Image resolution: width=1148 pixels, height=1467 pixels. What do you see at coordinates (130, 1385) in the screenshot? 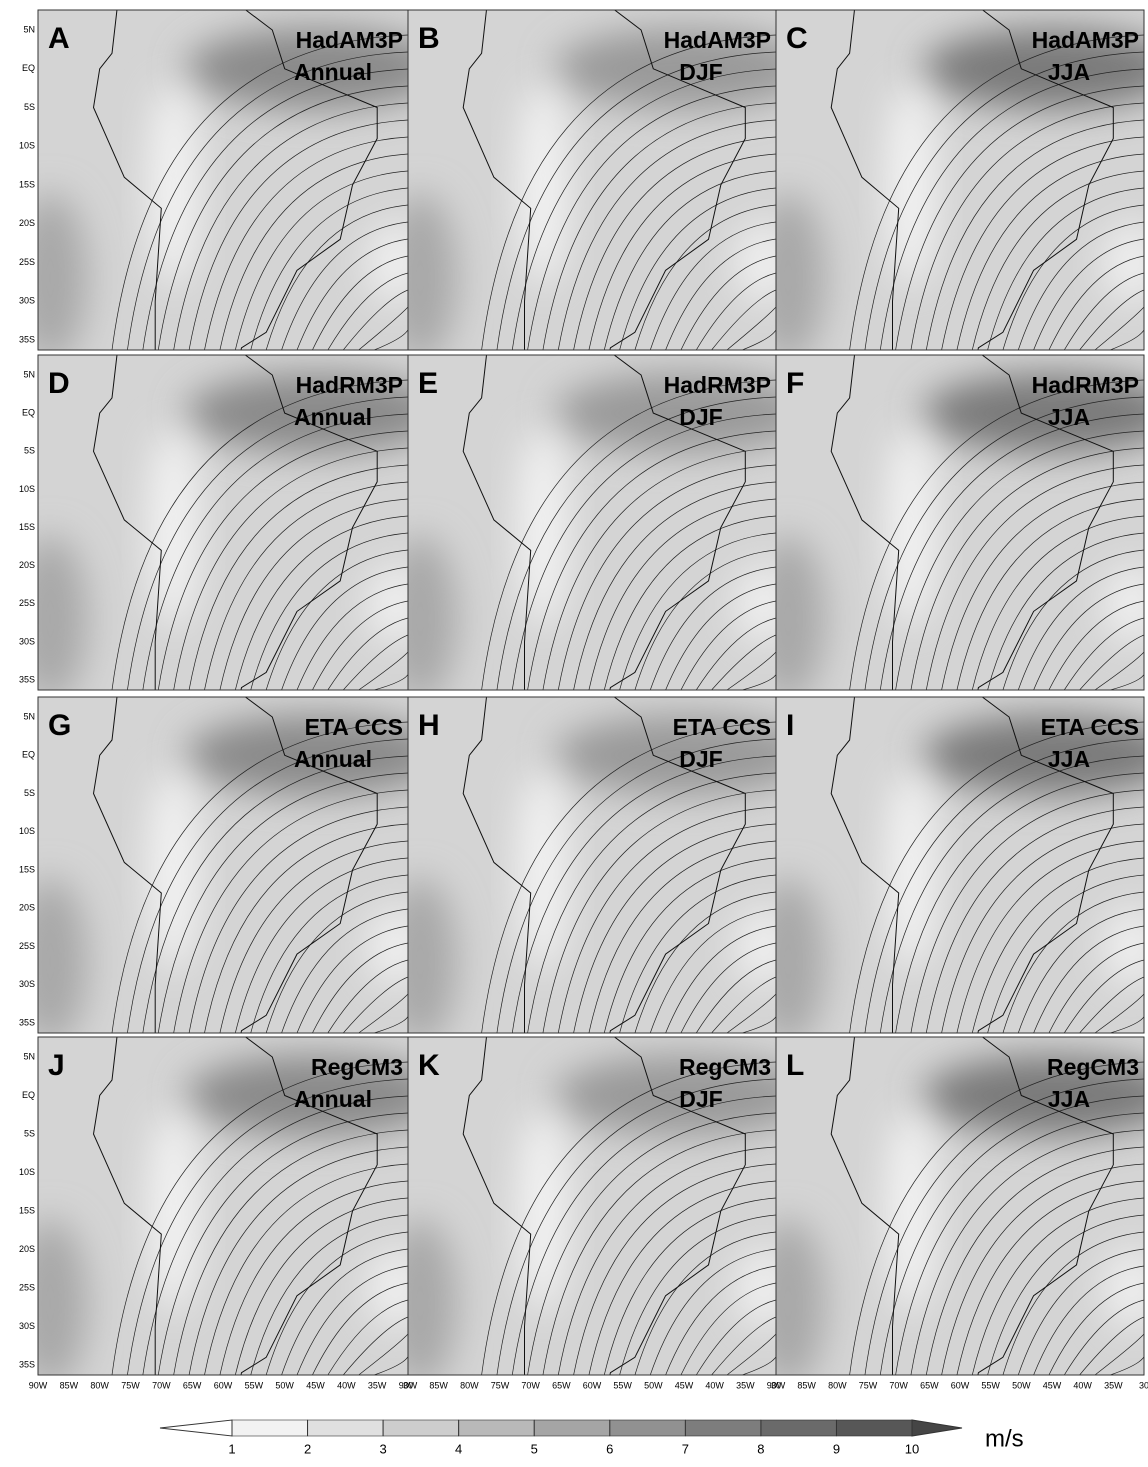
I see `lon-label: 75W` at bounding box center [130, 1385].